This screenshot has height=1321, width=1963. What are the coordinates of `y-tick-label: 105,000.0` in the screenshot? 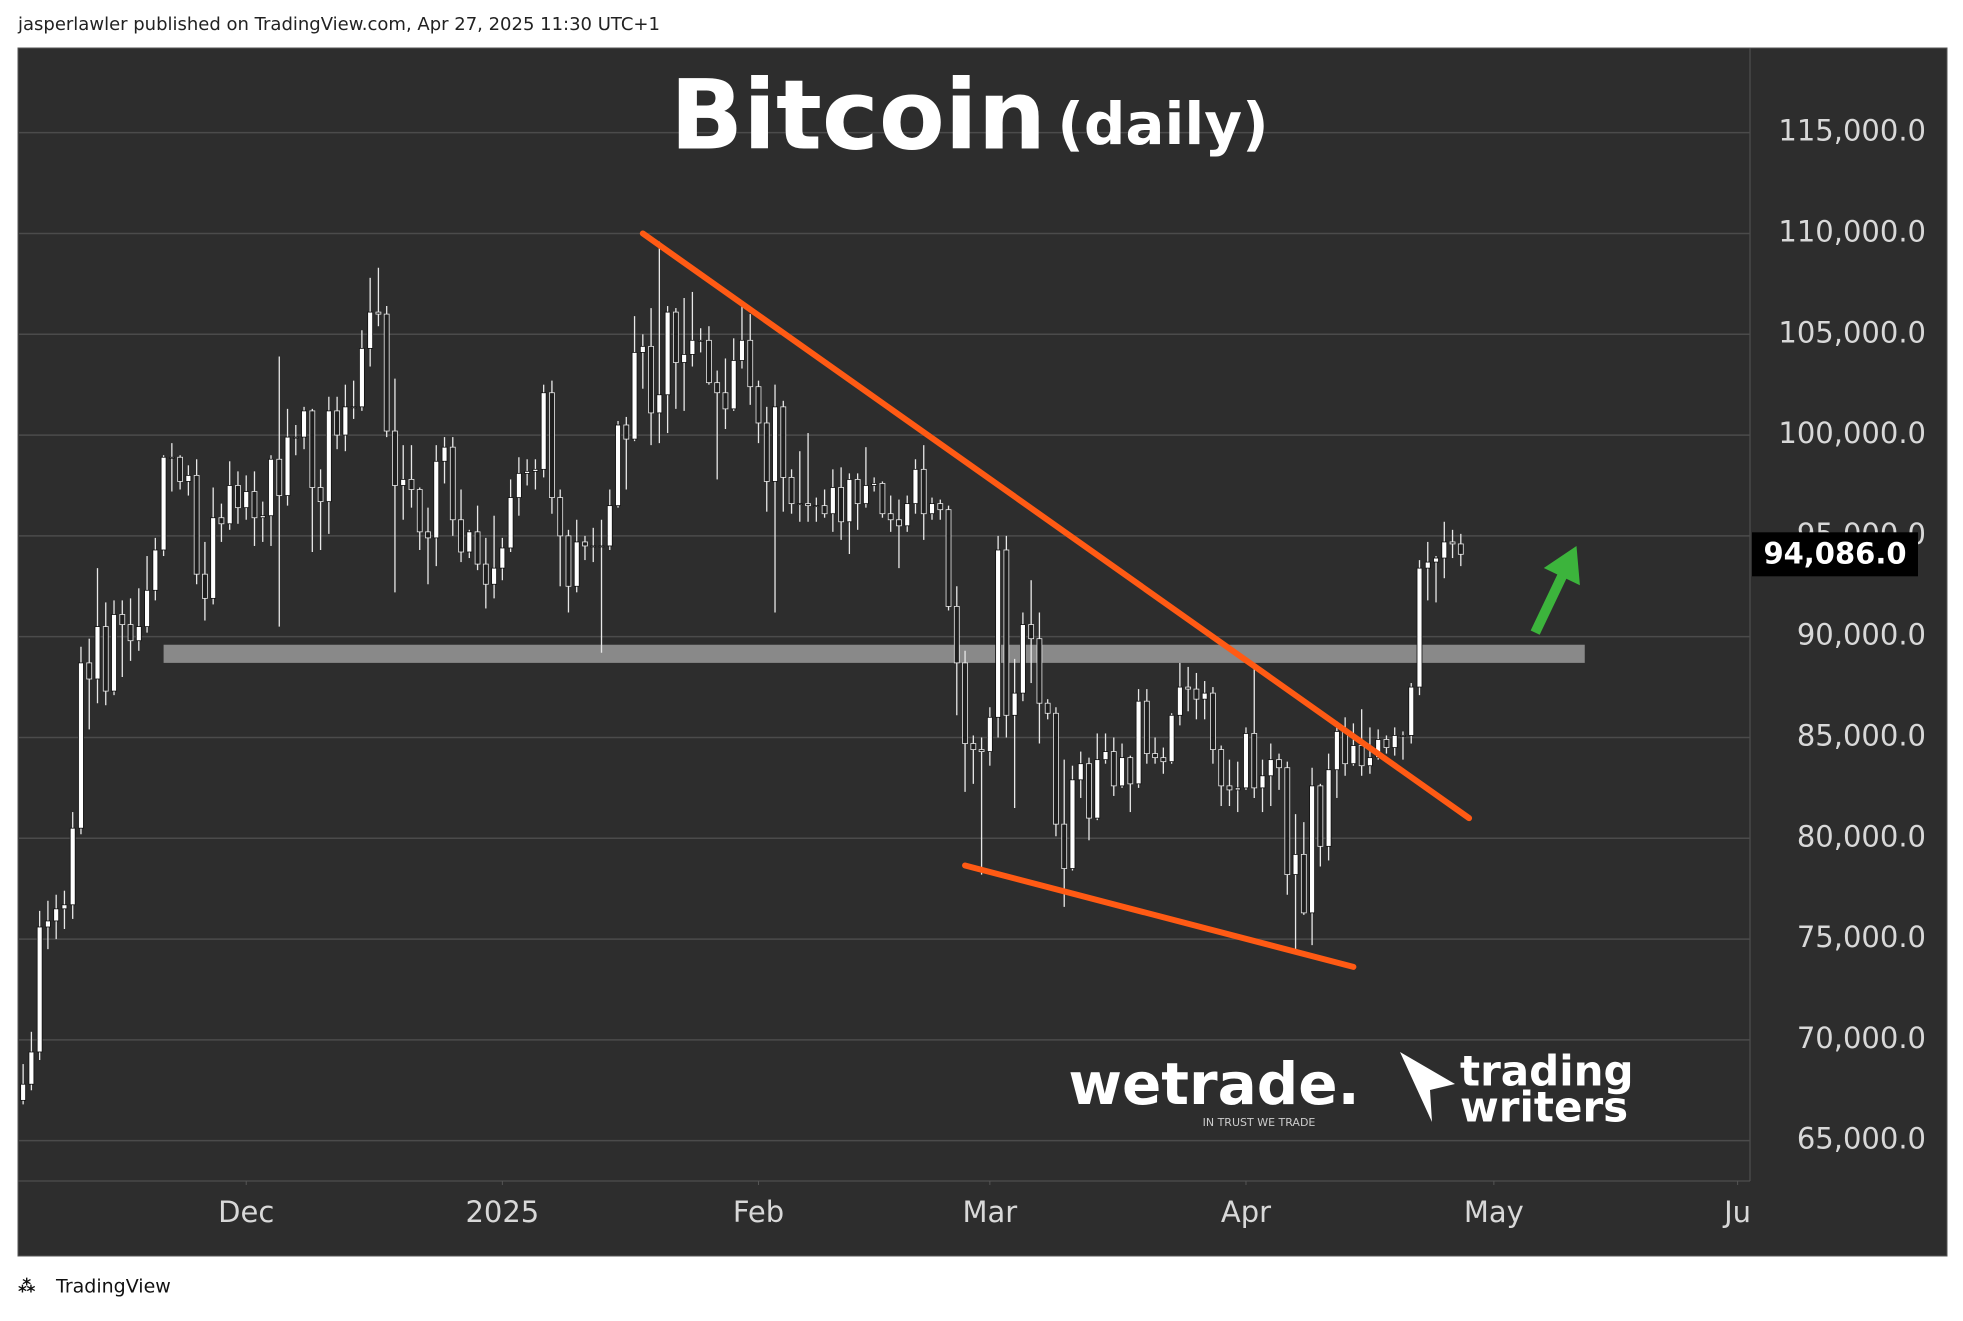 It's located at (1852, 332).